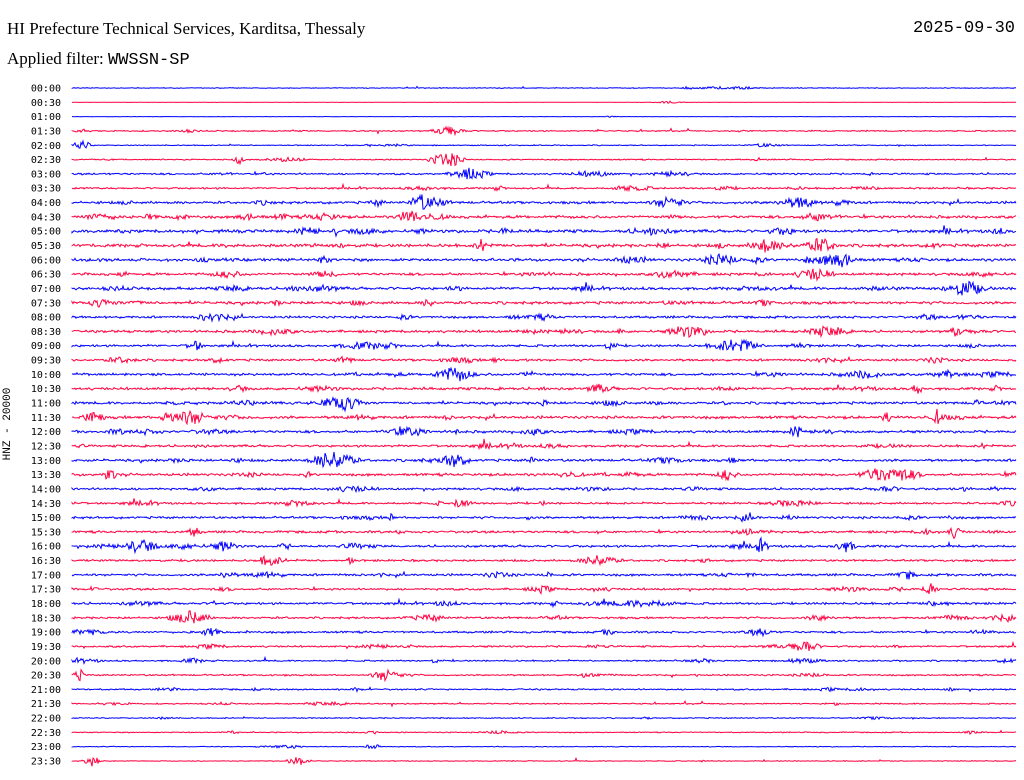 The height and width of the screenshot is (780, 1024). What do you see at coordinates (46, 418) in the screenshot?
I see `row-time-label: 11:30` at bounding box center [46, 418].